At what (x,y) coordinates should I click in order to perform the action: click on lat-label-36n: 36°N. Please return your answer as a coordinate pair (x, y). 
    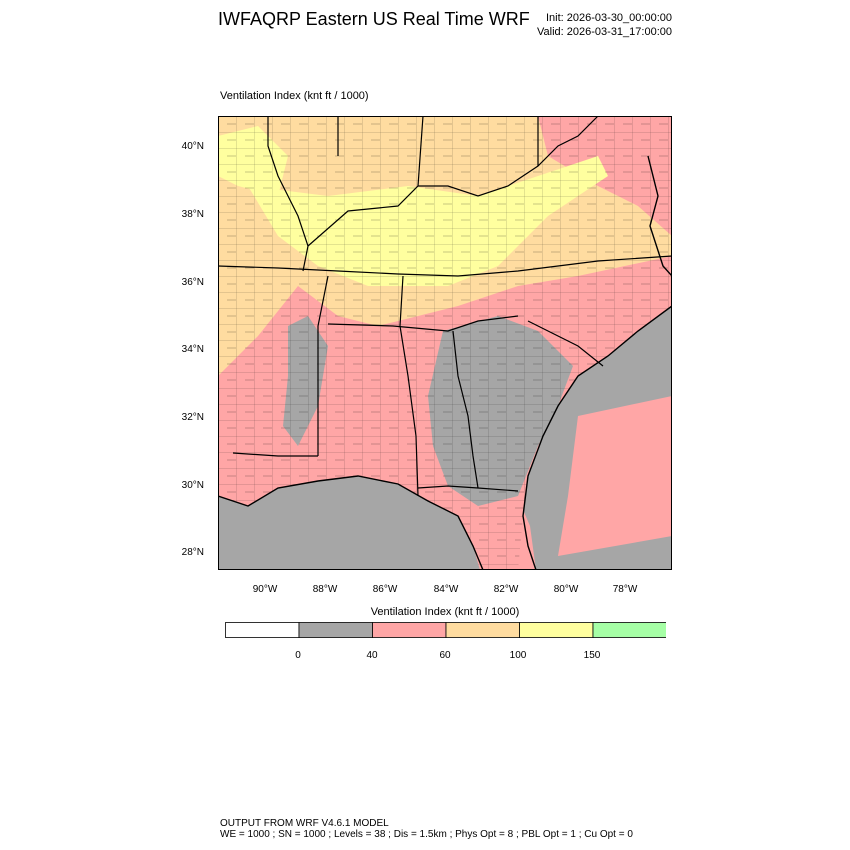
    Looking at the image, I should click on (192, 282).